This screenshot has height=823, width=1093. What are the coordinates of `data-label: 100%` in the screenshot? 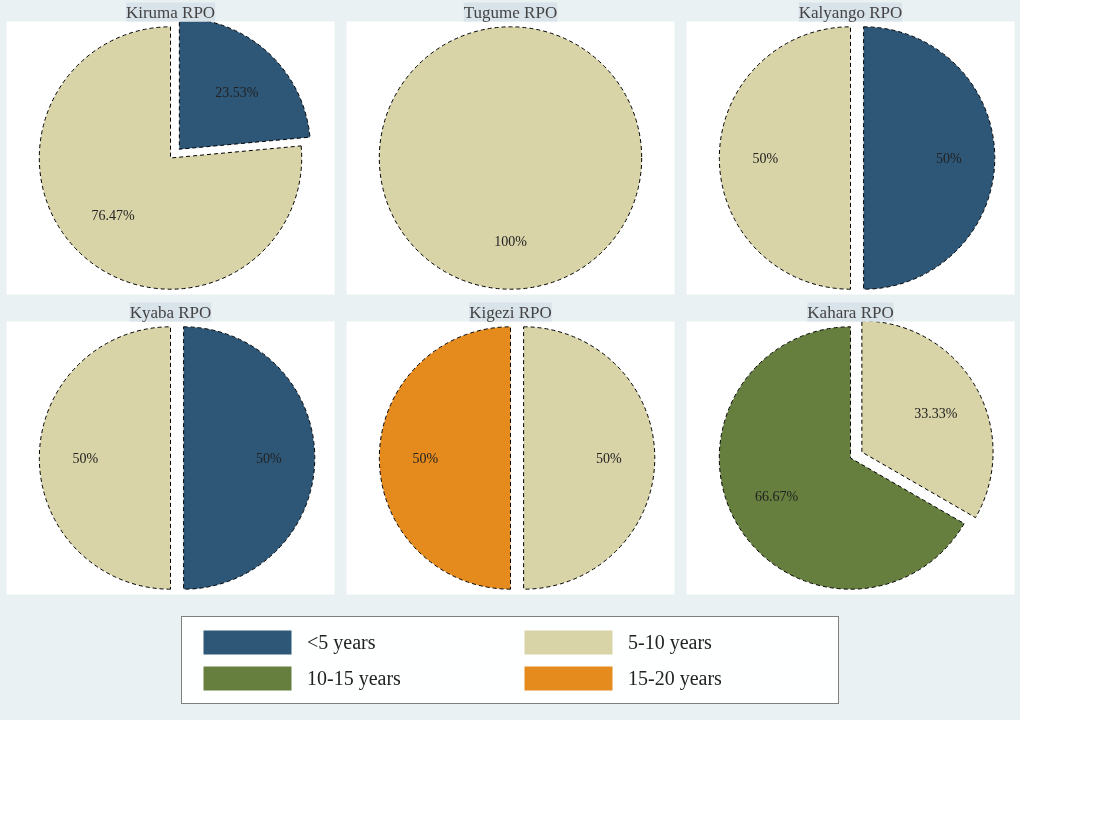 It's located at (511, 241).